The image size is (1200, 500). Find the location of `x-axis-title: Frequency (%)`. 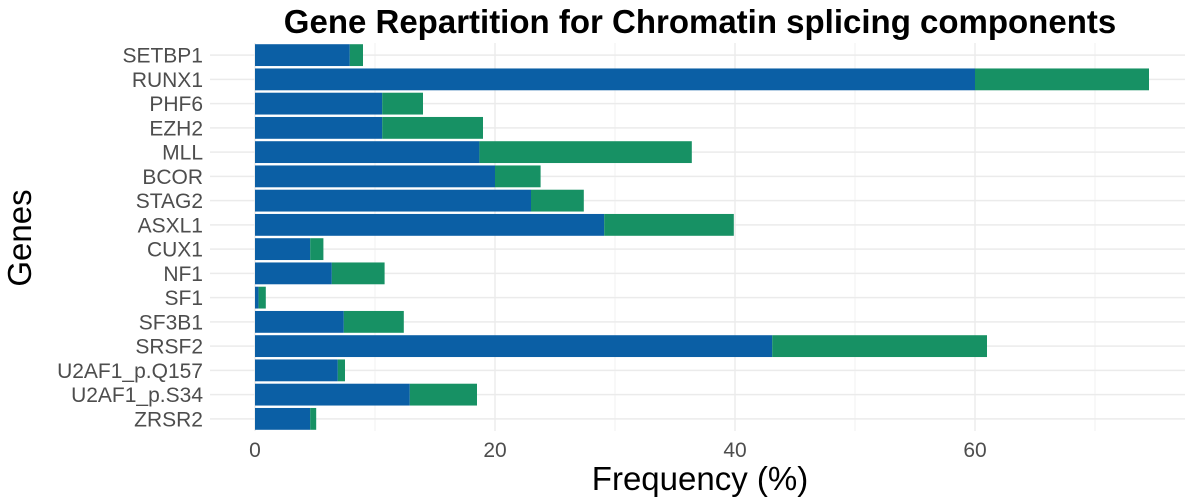

x-axis-title: Frequency (%) is located at coordinates (700, 478).